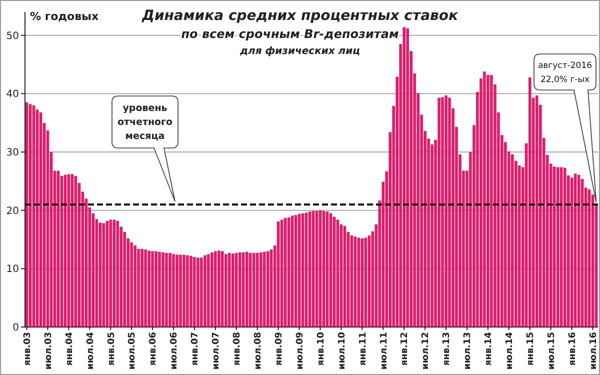 Image resolution: width=600 pixels, height=375 pixels. Describe the element at coordinates (49, 351) in the screenshot. I see `x-tick-label: июл.03` at that location.